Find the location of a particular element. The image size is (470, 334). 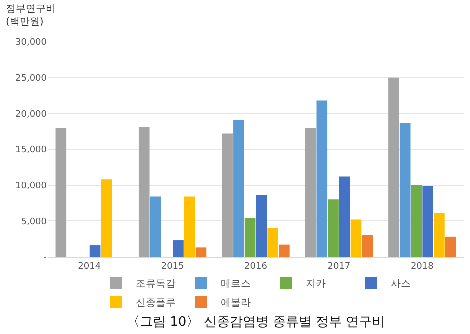

y-tick-label: 15,000 is located at coordinates (32, 151).